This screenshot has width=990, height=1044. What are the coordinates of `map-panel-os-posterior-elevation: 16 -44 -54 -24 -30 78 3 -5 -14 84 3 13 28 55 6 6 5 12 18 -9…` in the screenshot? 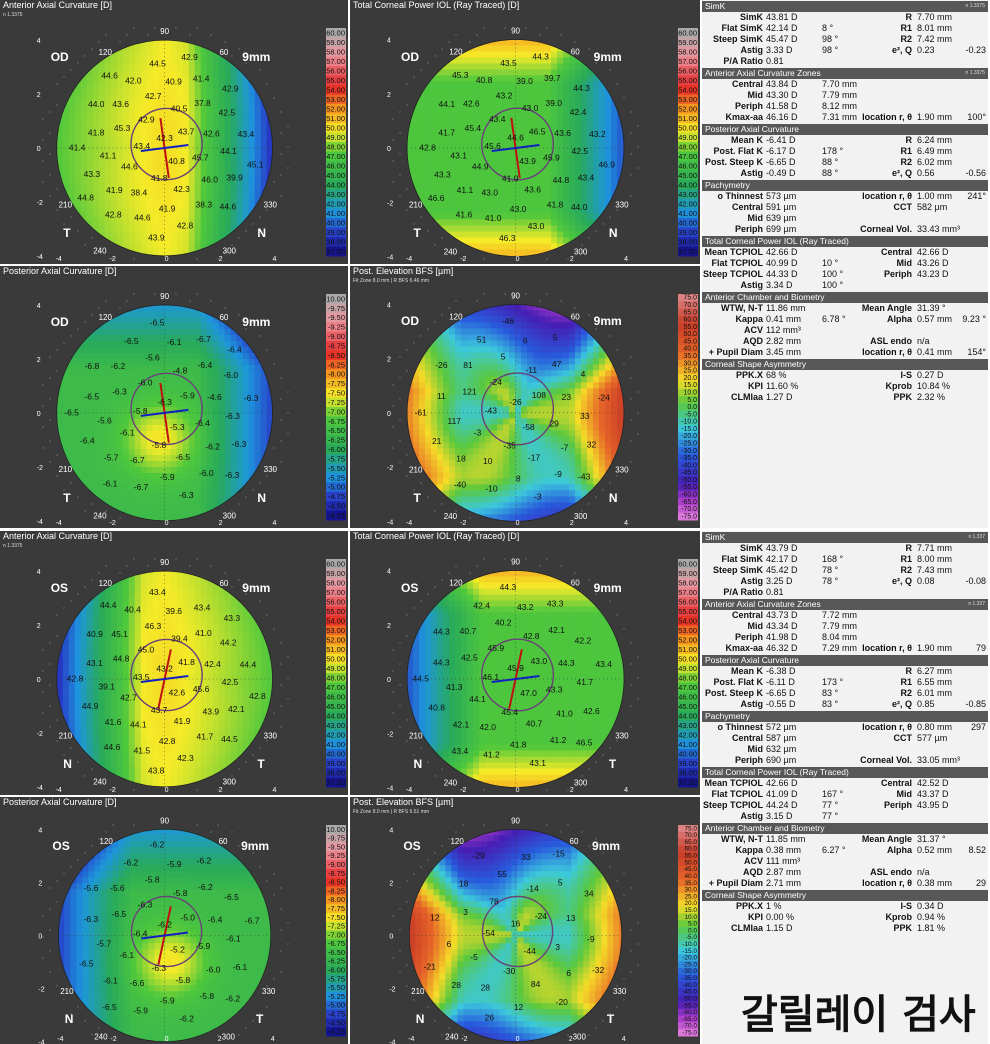 It's located at (525, 920).